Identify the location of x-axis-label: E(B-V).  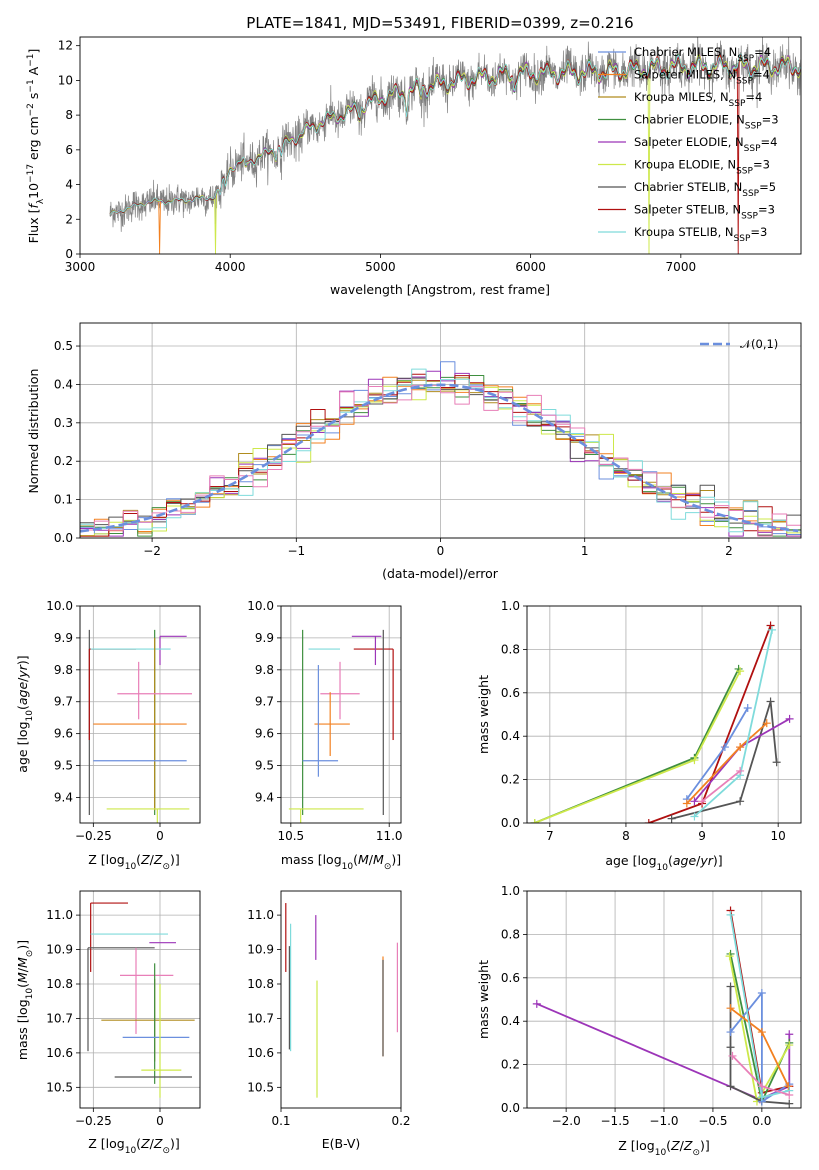
(341, 1143).